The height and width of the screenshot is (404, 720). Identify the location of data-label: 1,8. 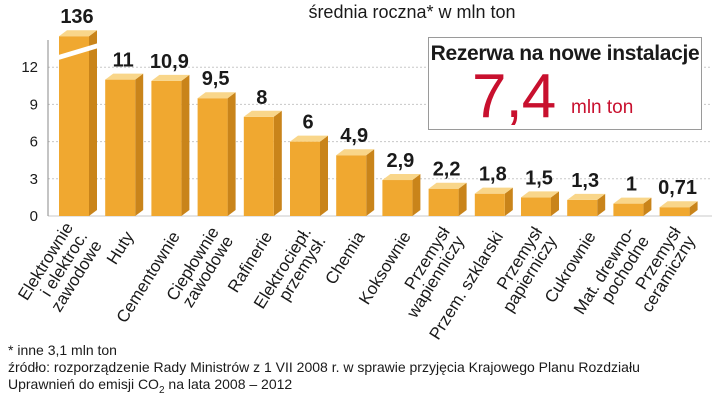
(493, 175).